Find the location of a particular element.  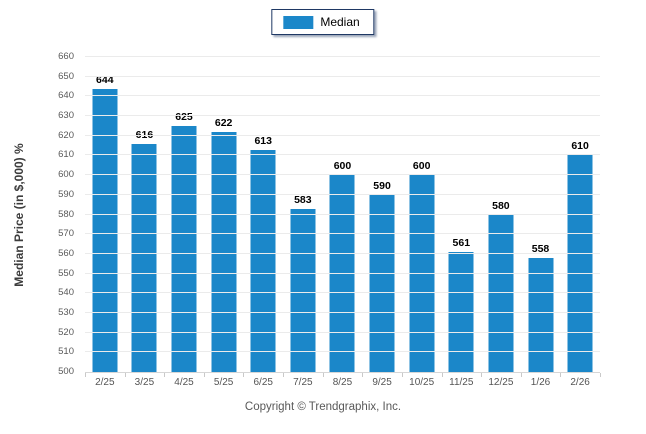

bar-value-label: 580 is located at coordinates (501, 205).